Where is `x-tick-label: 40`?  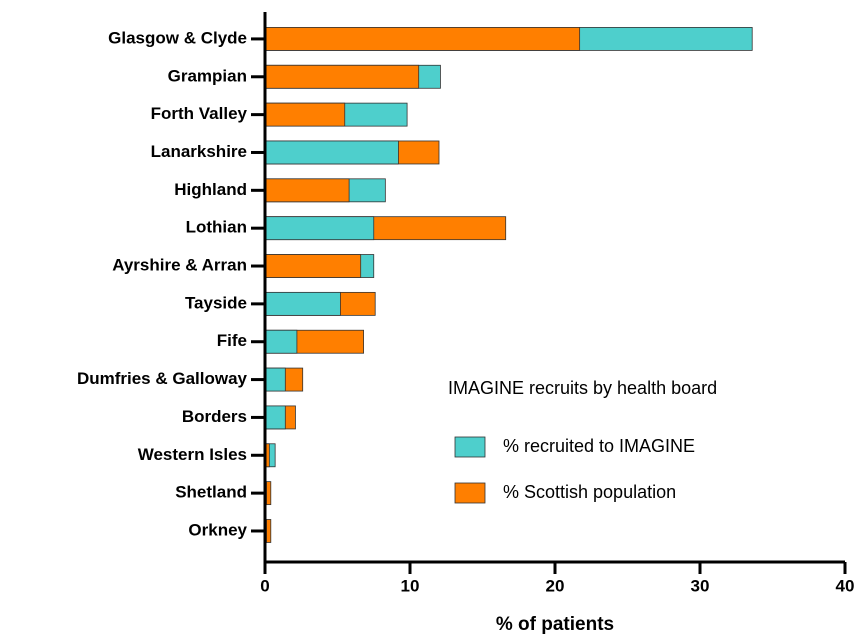 x-tick-label: 40 is located at coordinates (845, 585).